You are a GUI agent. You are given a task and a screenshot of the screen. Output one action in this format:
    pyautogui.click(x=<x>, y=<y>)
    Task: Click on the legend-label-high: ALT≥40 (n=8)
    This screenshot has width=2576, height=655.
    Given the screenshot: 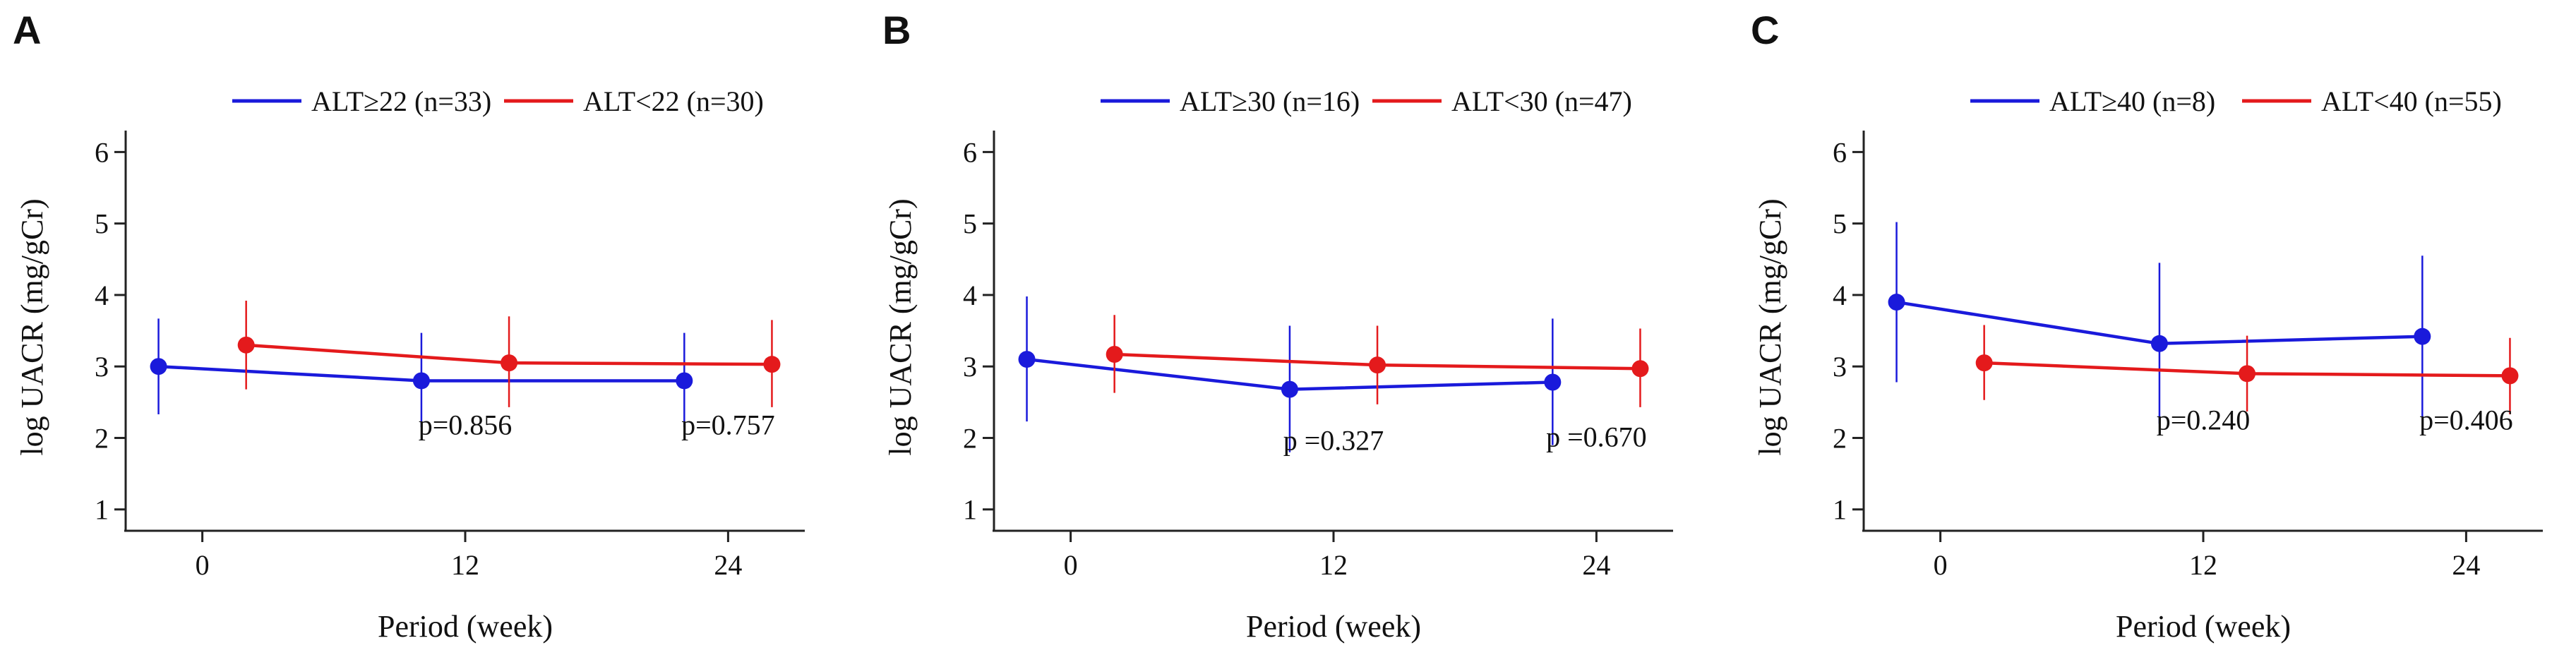 What is the action you would take?
    pyautogui.click(x=2132, y=101)
    